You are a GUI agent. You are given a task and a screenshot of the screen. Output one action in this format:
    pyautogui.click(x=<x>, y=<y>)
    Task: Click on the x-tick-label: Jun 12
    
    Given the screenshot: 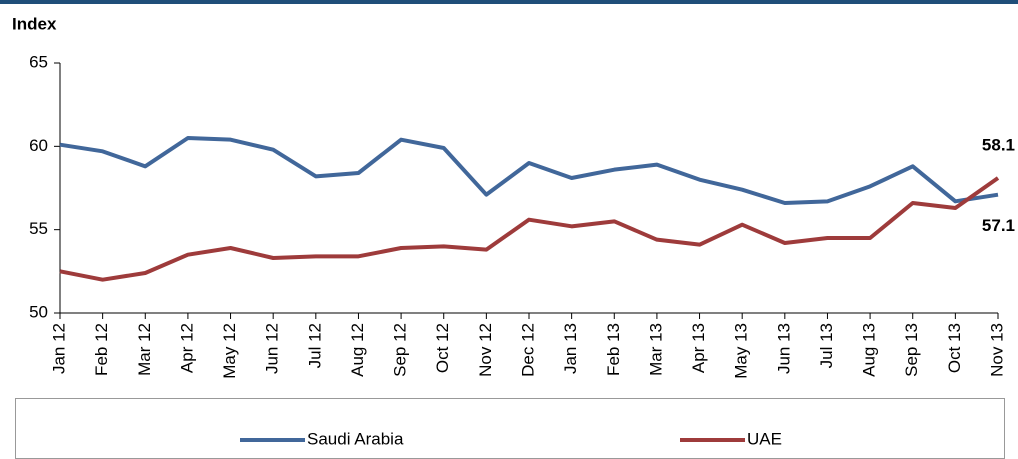 What is the action you would take?
    pyautogui.click(x=272, y=348)
    